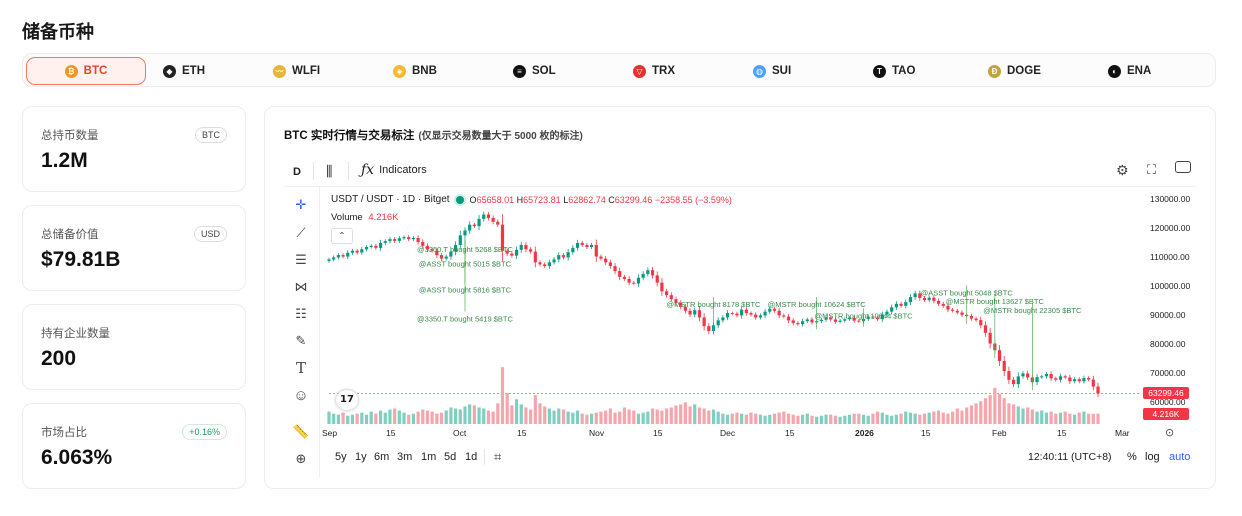 The width and height of the screenshot is (1242, 516). Describe the element at coordinates (894, 71) in the screenshot. I see `coin-tab-tao: T TAO` at that location.